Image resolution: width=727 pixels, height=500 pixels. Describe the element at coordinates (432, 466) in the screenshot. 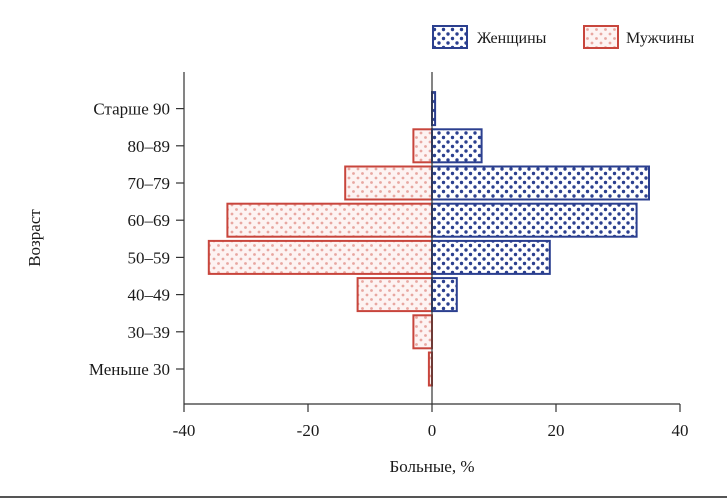

I see `x-axis-title: Больные, %` at that location.